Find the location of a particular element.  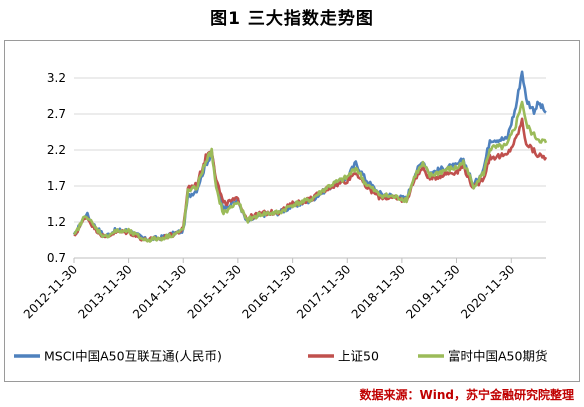

y-tick-label: 0.7 is located at coordinates (56, 258).